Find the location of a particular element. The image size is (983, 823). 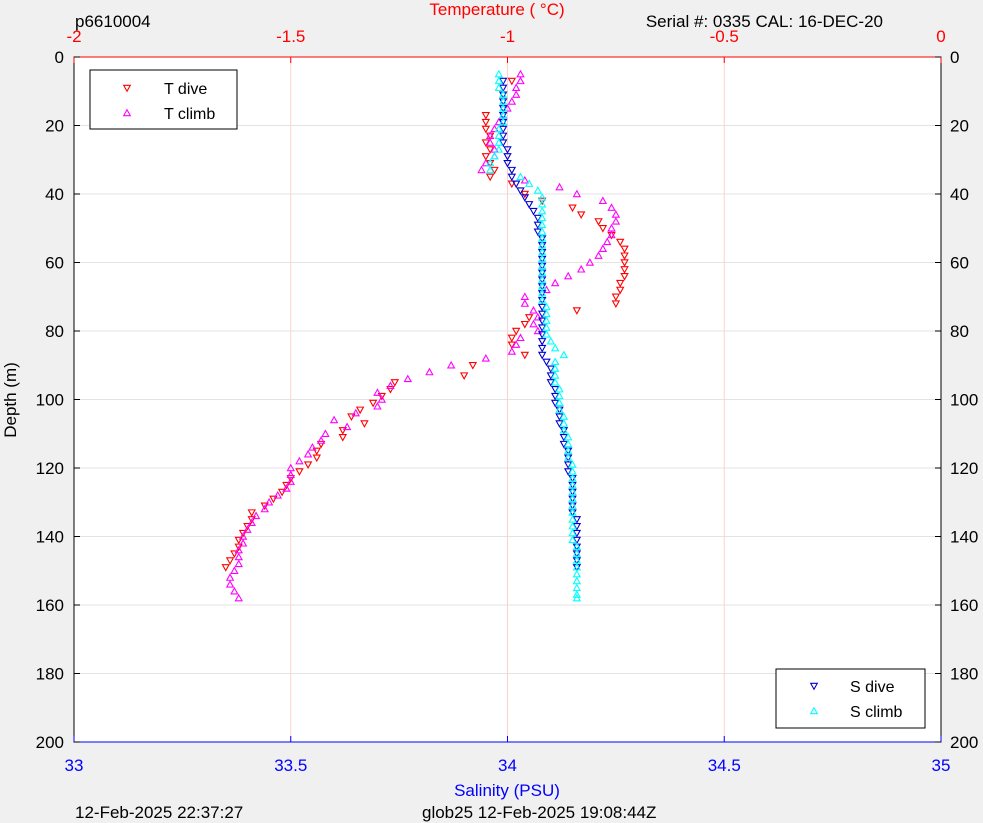

depth-tick-label-right: 140 is located at coordinates (964, 537).